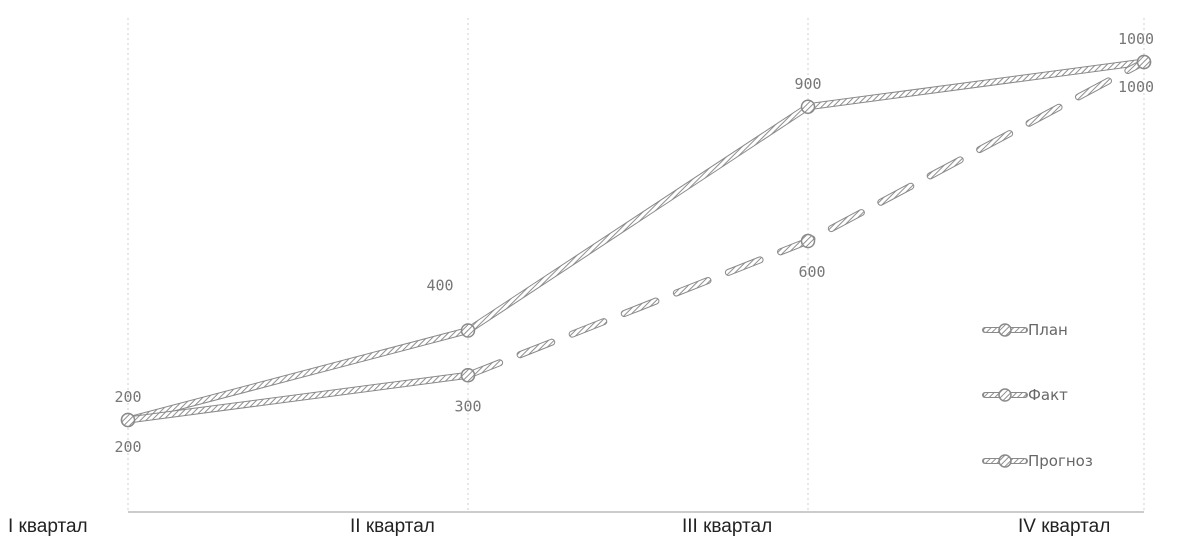 Image resolution: width=1179 pixels, height=538 pixels. Describe the element at coordinates (467, 406) in the screenshot. I see `data-label-6: 300` at that location.